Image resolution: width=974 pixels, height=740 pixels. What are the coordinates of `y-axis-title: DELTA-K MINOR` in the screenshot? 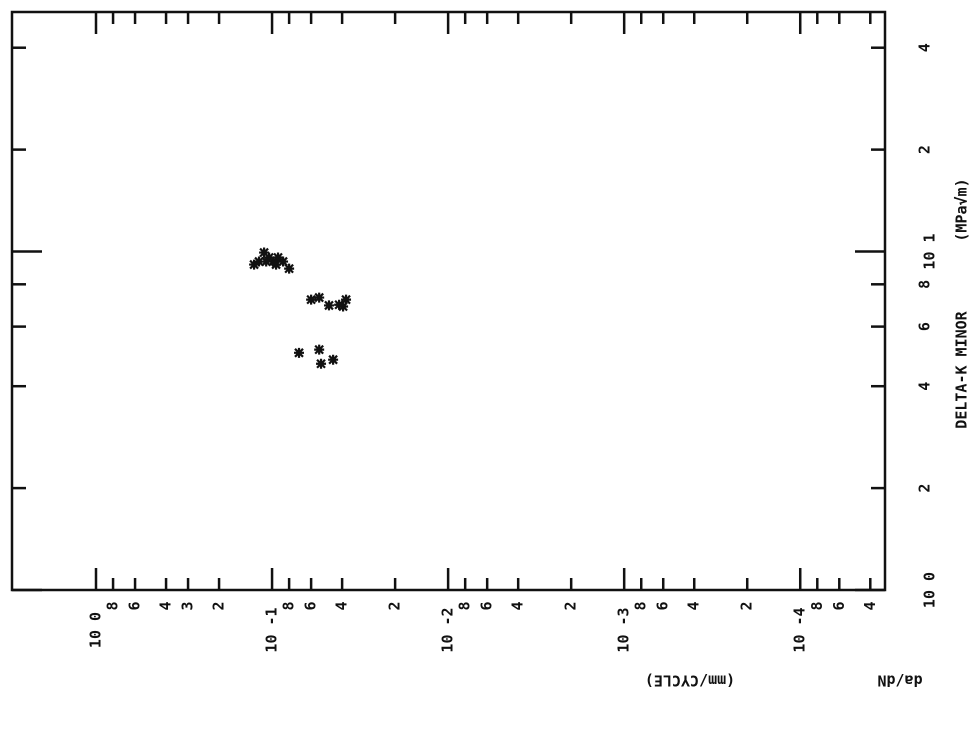 It's located at (962, 369).